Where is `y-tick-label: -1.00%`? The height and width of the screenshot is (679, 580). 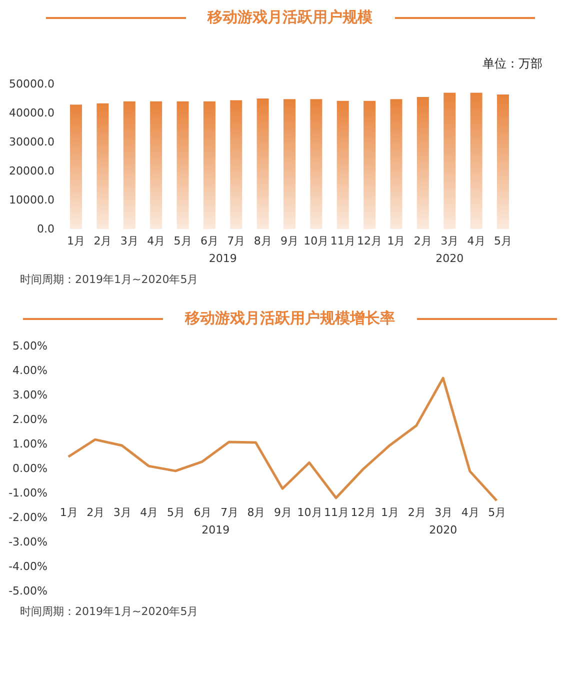 y-tick-label: -1.00% is located at coordinates (28, 493).